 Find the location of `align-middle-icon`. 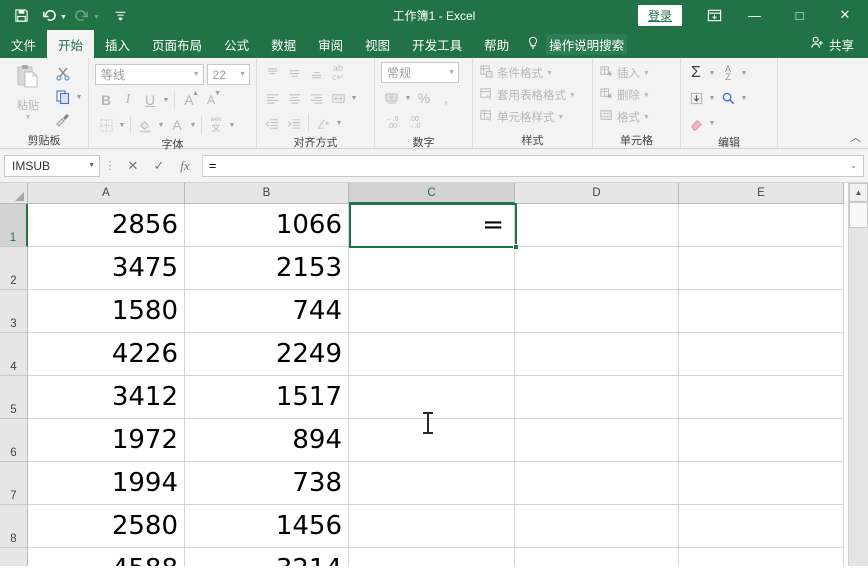

align-middle-icon is located at coordinates (294, 73).